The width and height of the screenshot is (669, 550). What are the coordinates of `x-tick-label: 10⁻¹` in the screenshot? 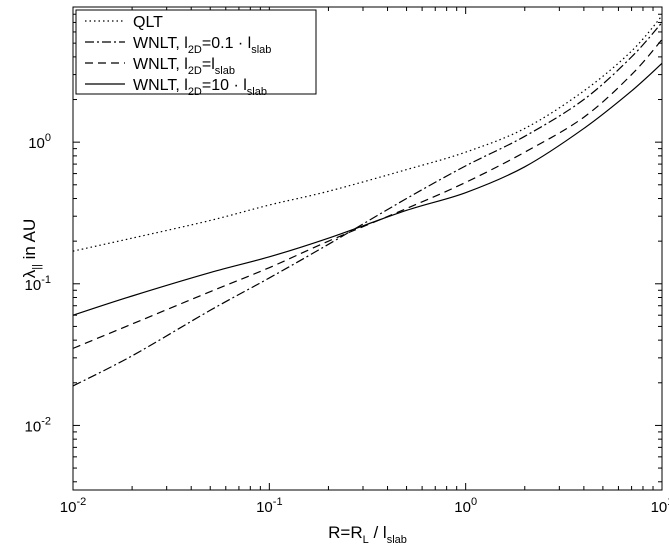 It's located at (269, 506).